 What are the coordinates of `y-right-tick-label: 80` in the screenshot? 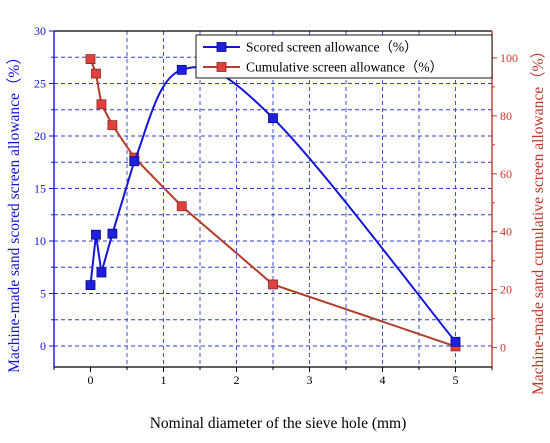 It's located at (506, 116).